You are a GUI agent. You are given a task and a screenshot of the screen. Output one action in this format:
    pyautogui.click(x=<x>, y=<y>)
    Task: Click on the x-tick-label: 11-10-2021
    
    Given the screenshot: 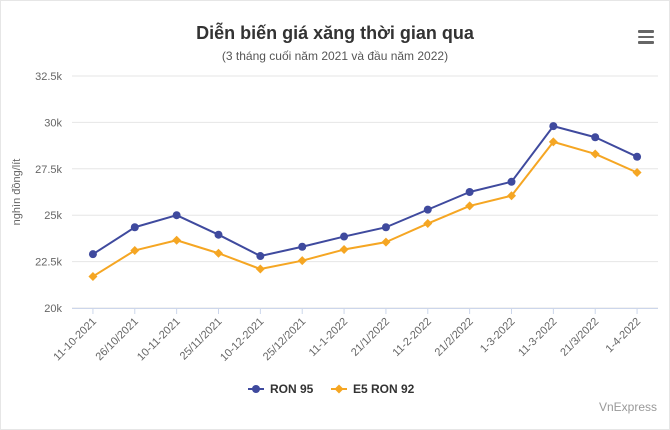 What is the action you would take?
    pyautogui.click(x=75, y=340)
    